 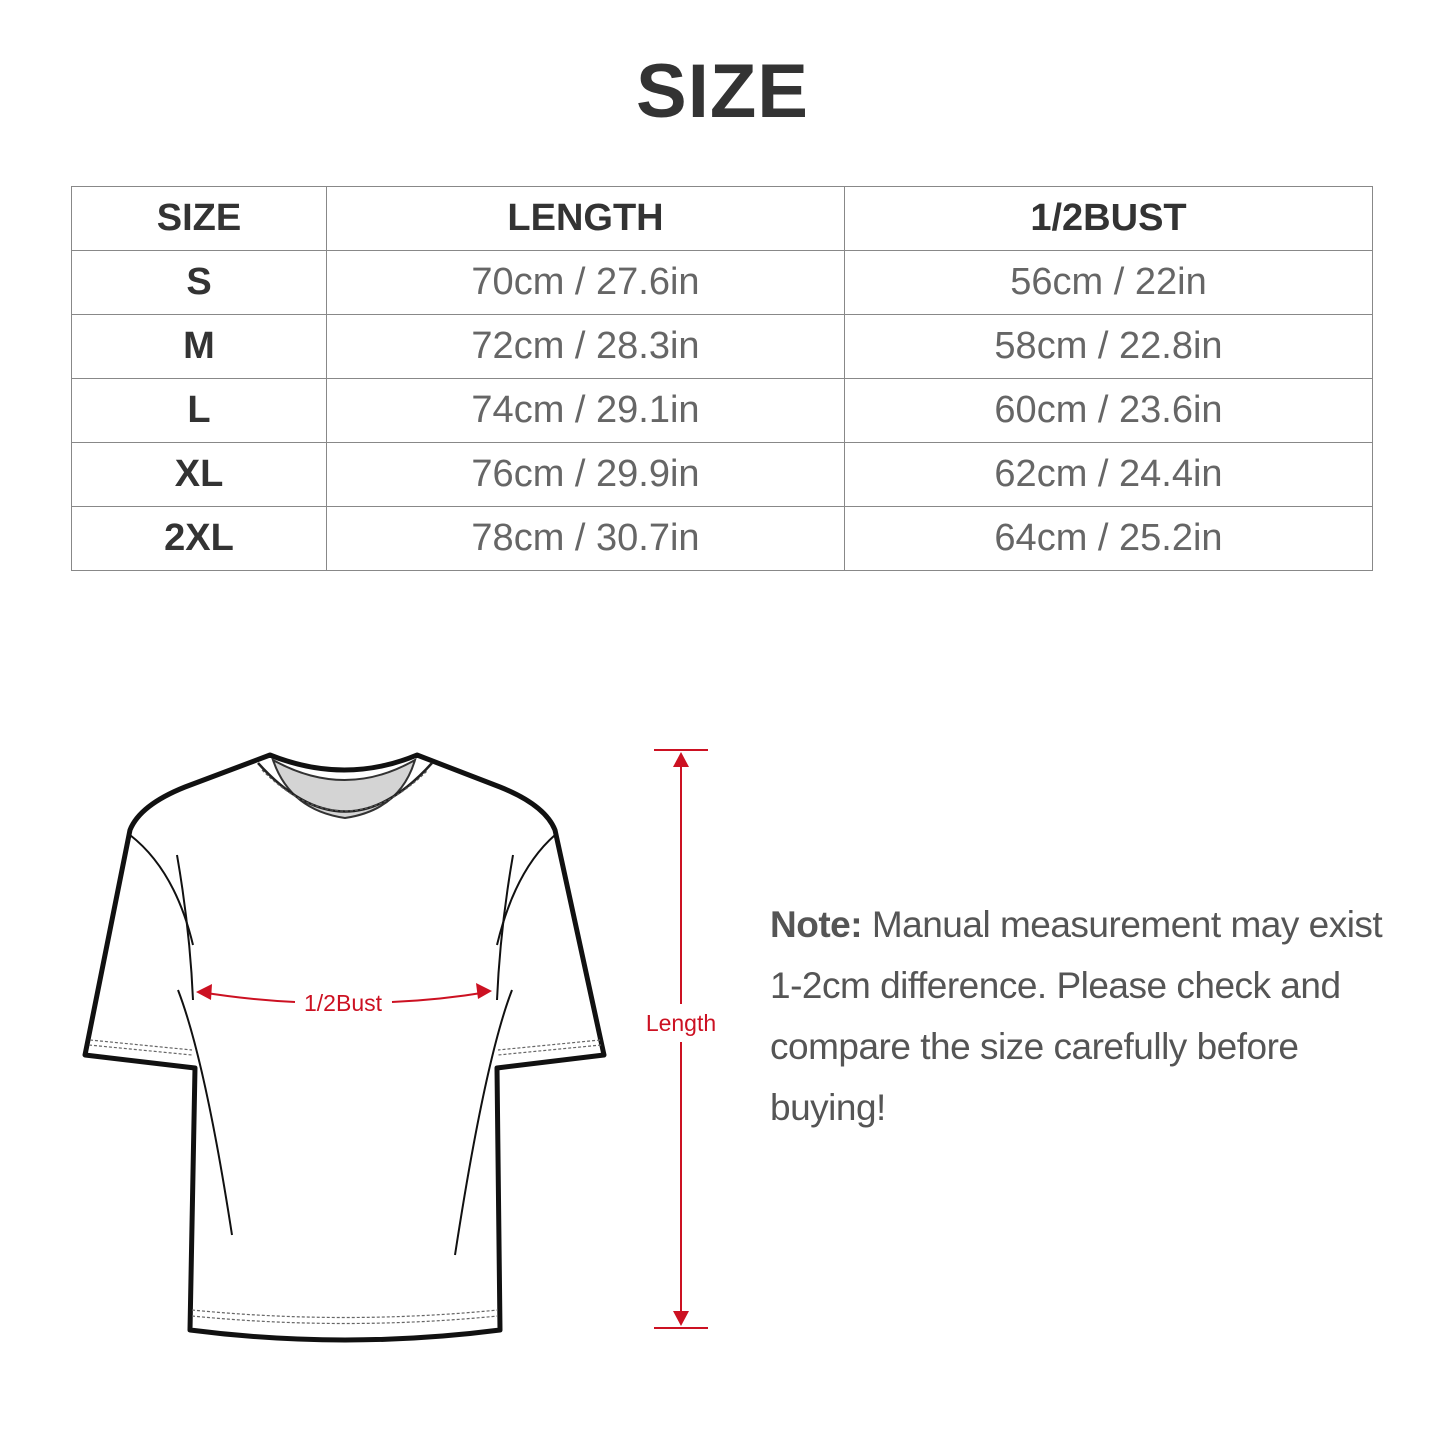 What do you see at coordinates (585, 410) in the screenshot?
I see `cell-length: 74cm / 29.1in` at bounding box center [585, 410].